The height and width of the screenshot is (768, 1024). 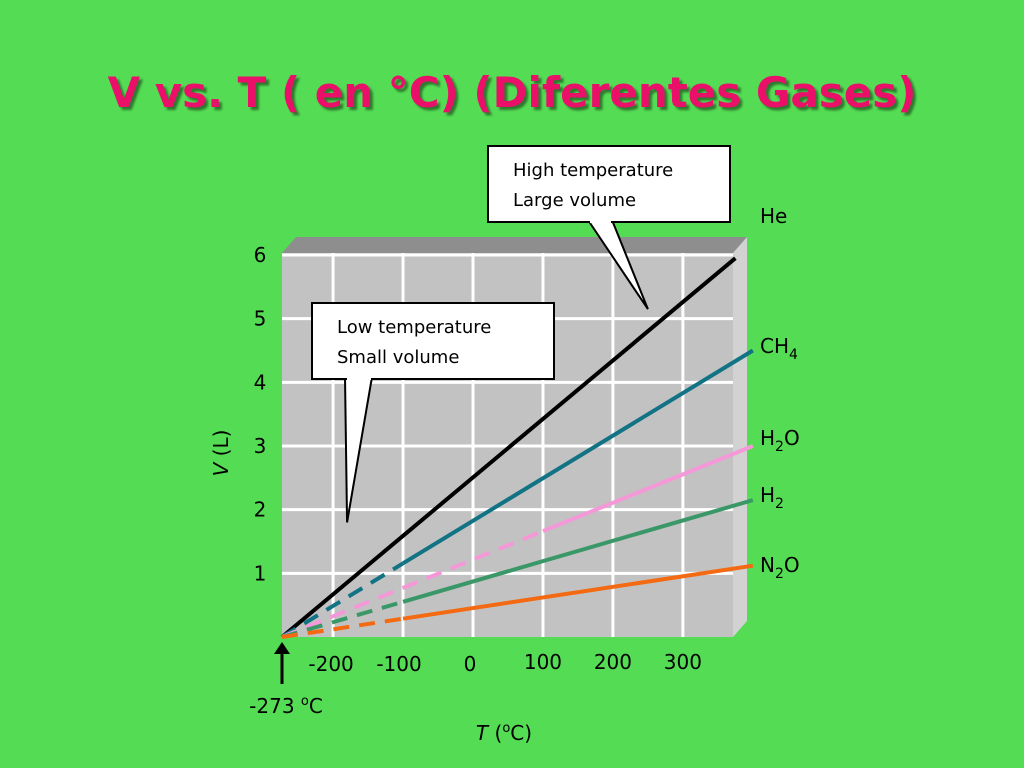 I want to click on series-line-H2O, so click(x=648, y=488).